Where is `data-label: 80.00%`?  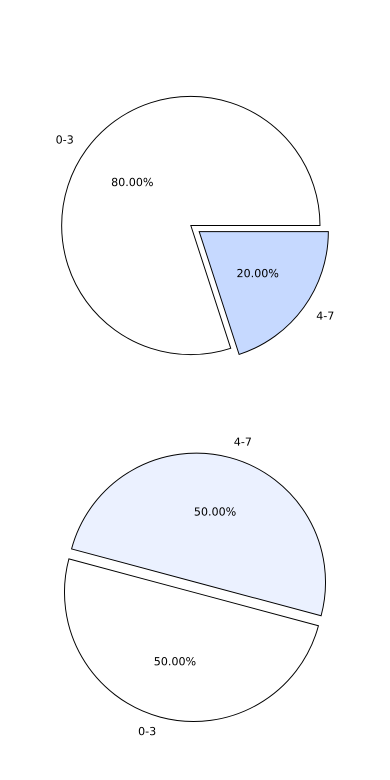 data-label: 80.00% is located at coordinates (132, 182).